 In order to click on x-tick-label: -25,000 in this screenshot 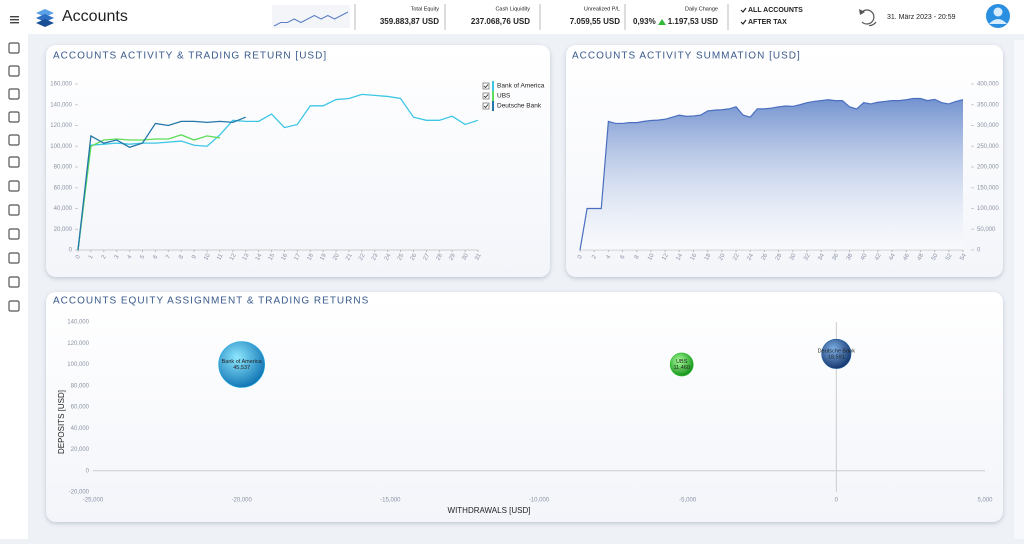, I will do `click(93, 501)`.